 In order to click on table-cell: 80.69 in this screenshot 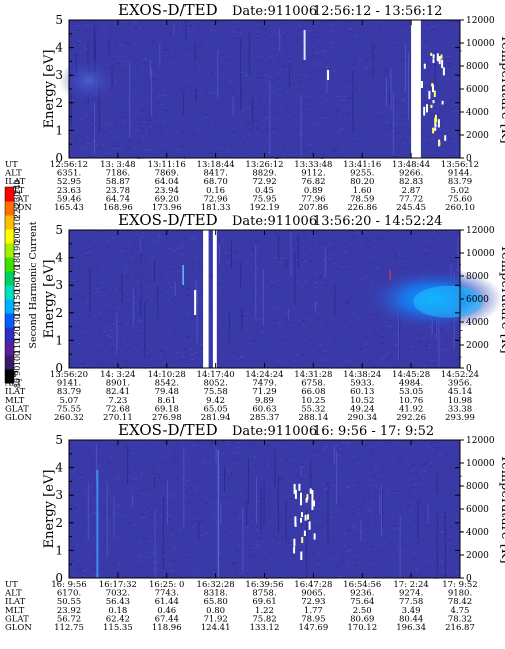, I will do `click(362, 619)`.